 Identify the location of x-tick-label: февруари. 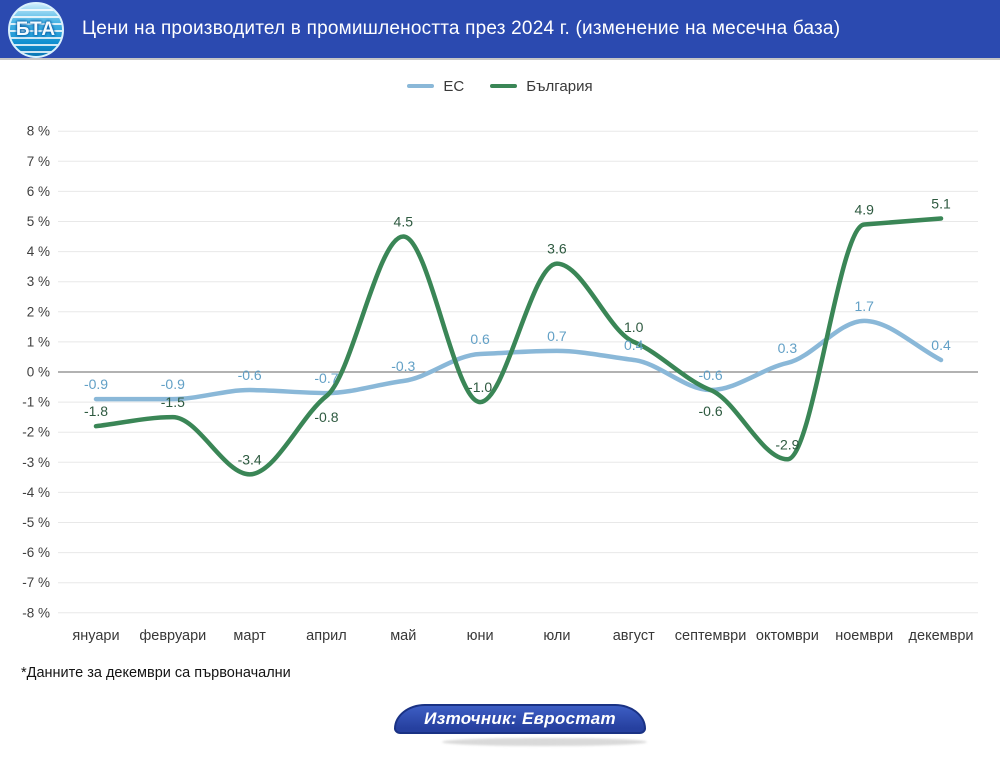
(172, 636).